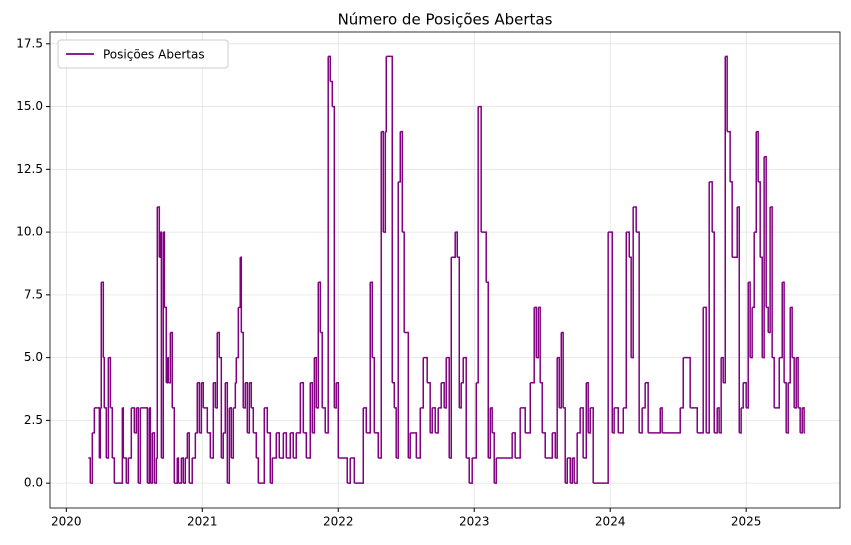 This screenshot has height=545, width=851. Describe the element at coordinates (143, 54) in the screenshot. I see `legend-box` at that location.